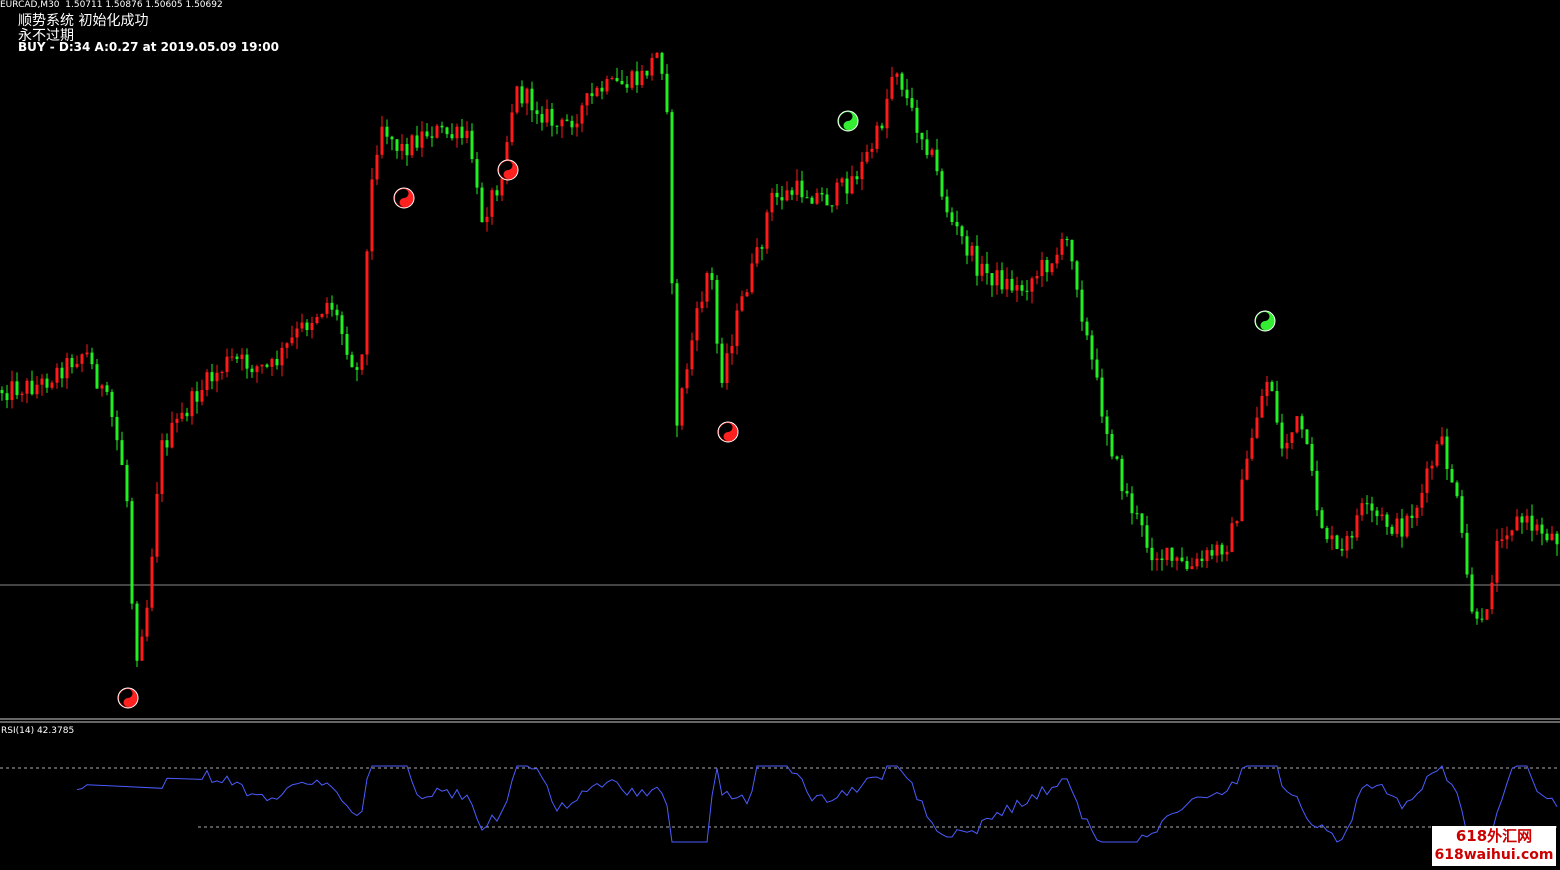 This screenshot has width=1560, height=870. What do you see at coordinates (404, 198) in the screenshot?
I see `yin-yang-icon` at bounding box center [404, 198].